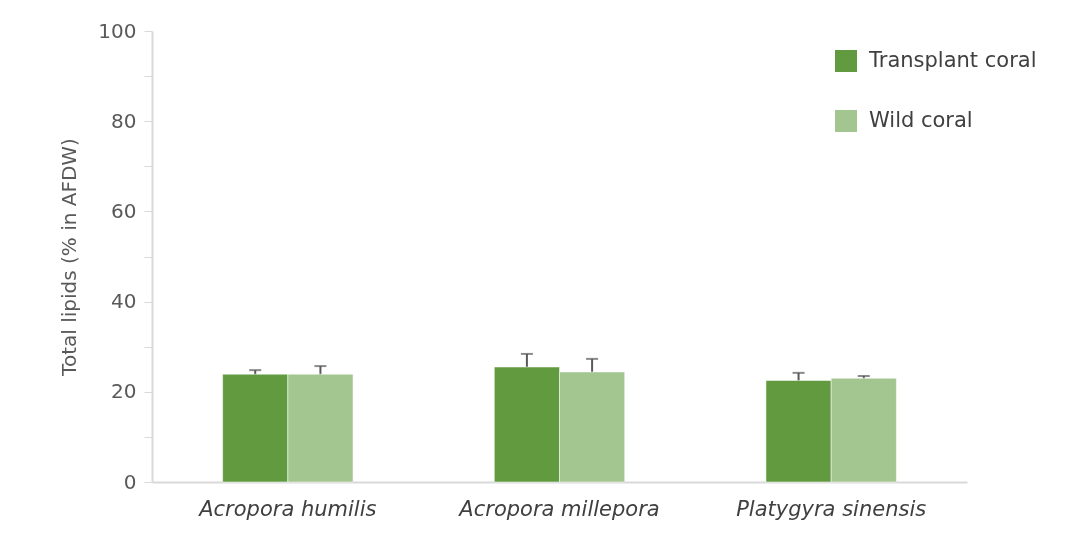 Image resolution: width=1067 pixels, height=540 pixels. What do you see at coordinates (921, 120) in the screenshot?
I see `legend-label: Wild coral` at bounding box center [921, 120].